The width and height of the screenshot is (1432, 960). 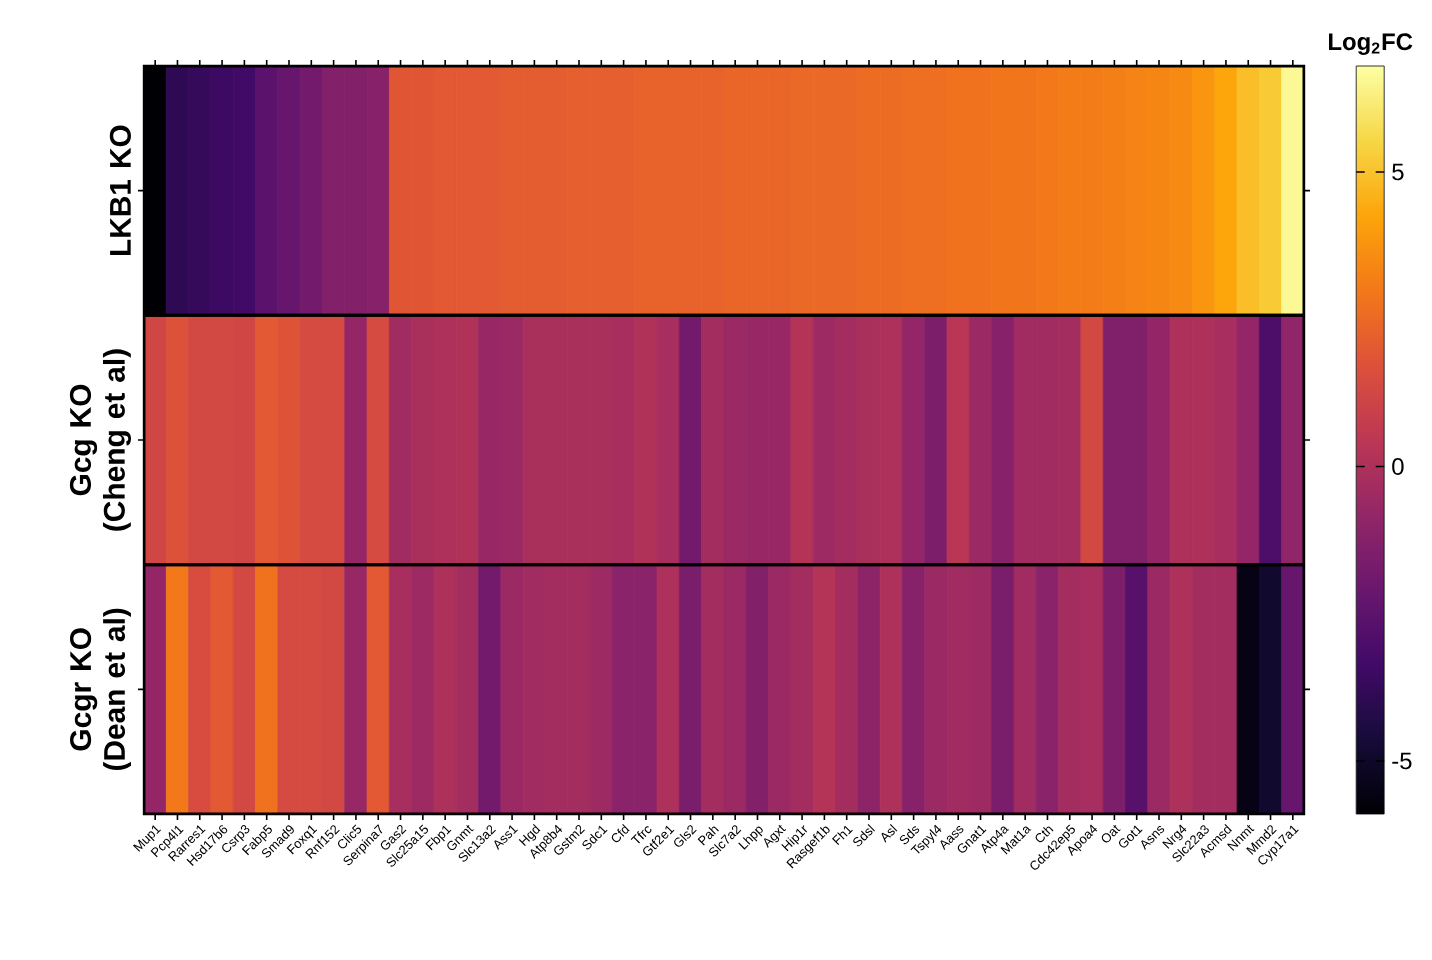 I want to click on color-bar-label: 0, so click(x=1398, y=466).